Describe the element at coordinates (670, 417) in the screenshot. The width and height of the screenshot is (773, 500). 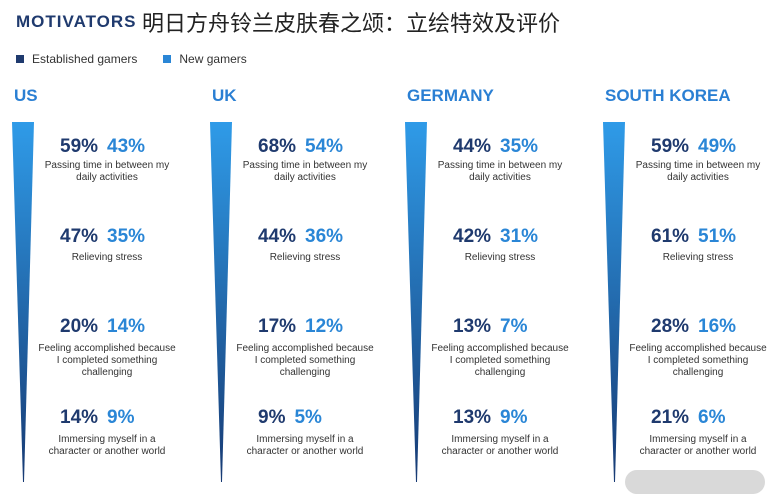
I see `value-established: 21%` at that location.